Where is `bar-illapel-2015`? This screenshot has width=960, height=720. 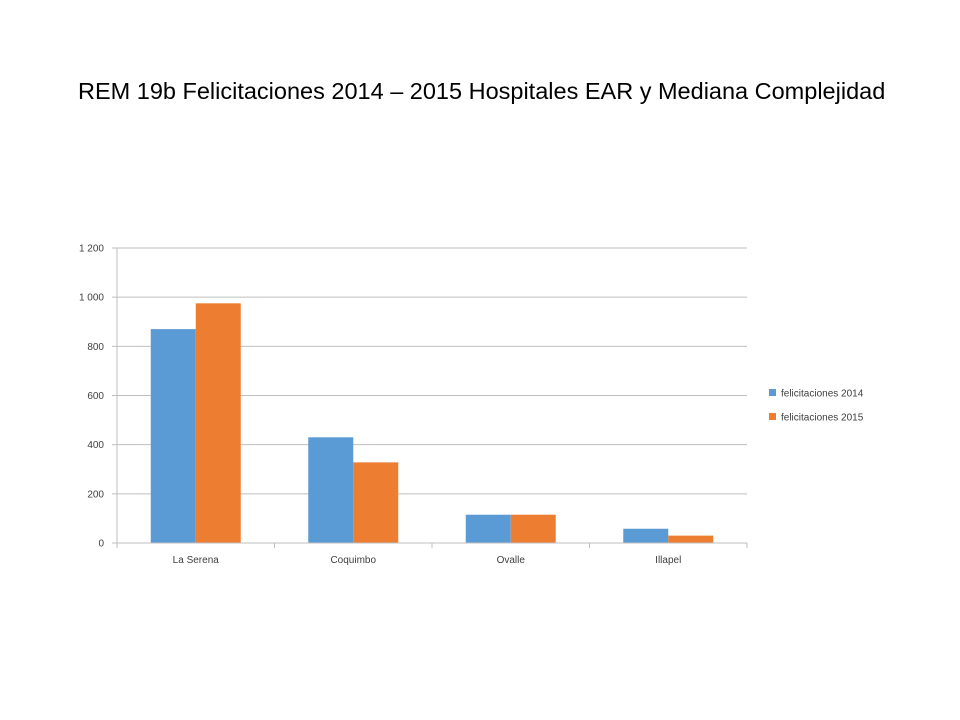
bar-illapel-2015 is located at coordinates (691, 539).